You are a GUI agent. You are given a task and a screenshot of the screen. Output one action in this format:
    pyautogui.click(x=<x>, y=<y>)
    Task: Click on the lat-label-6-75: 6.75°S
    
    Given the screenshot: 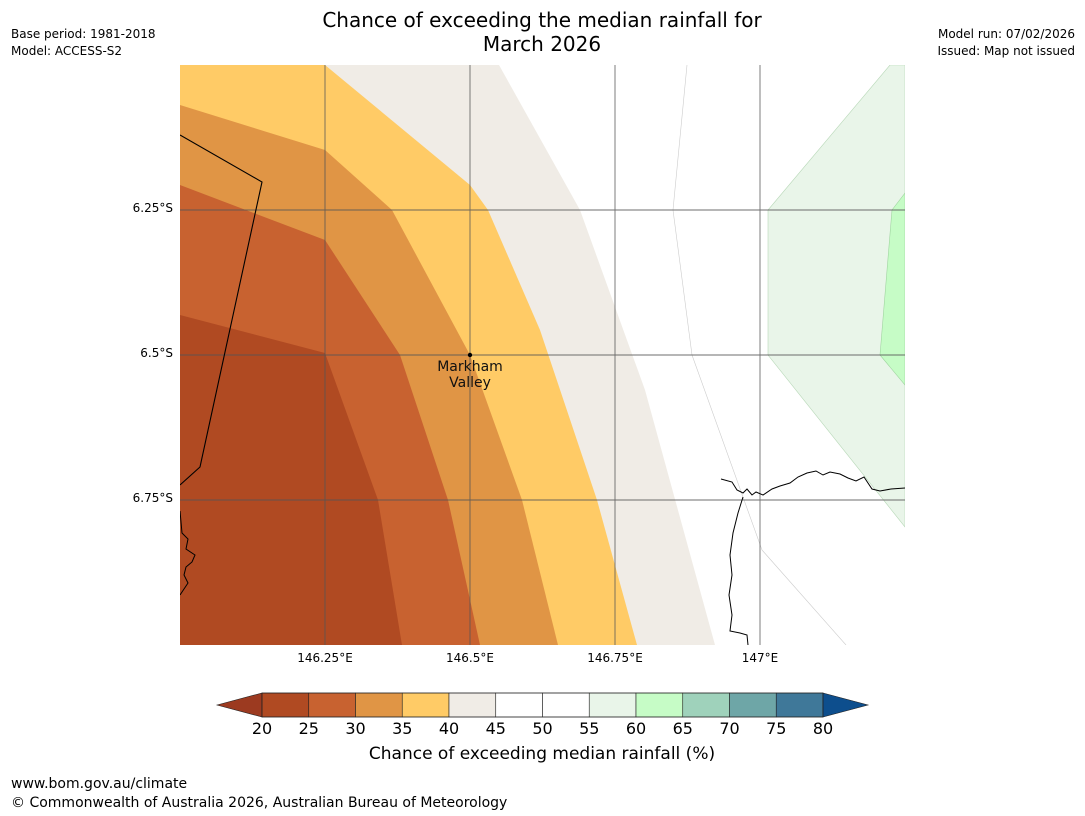 What is the action you would take?
    pyautogui.click(x=152, y=498)
    